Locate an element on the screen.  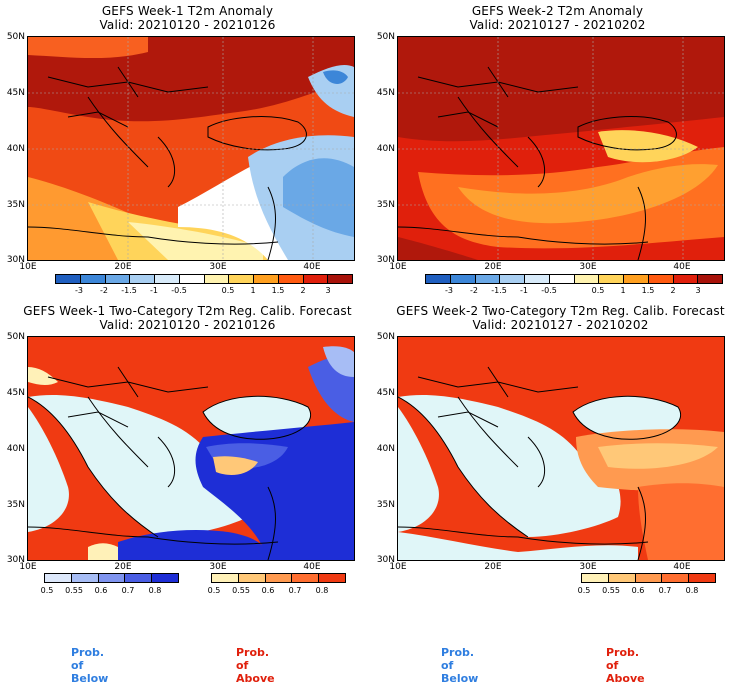
prob-above-label: Prob. of Above is located at coordinates (255, 665).